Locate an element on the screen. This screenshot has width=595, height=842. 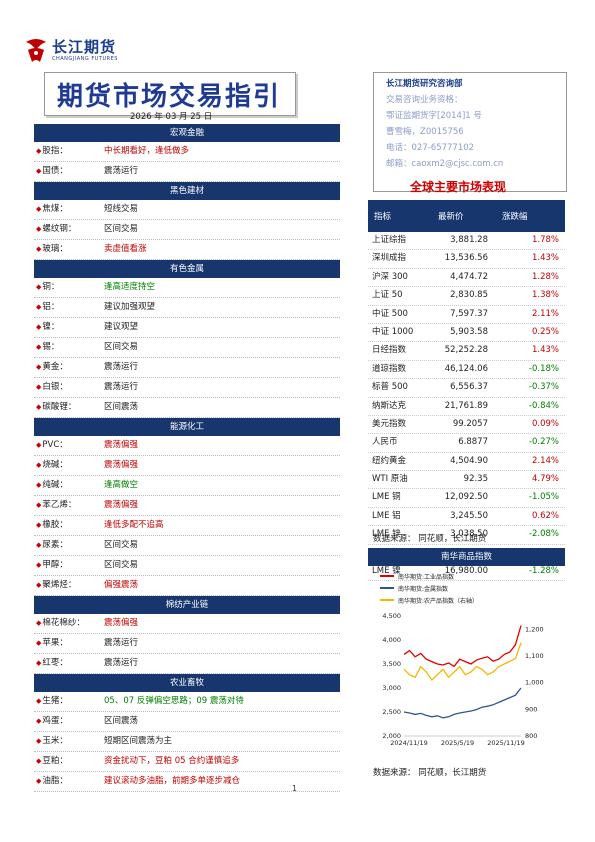
latest-price: 4,504.90 is located at coordinates (469, 460).